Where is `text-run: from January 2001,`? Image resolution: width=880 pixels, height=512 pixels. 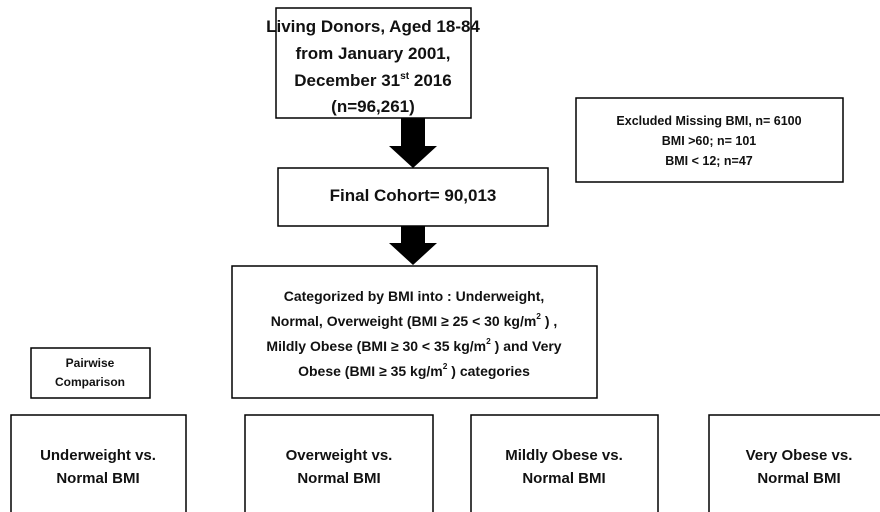 text-run: from January 2001, is located at coordinates (373, 53).